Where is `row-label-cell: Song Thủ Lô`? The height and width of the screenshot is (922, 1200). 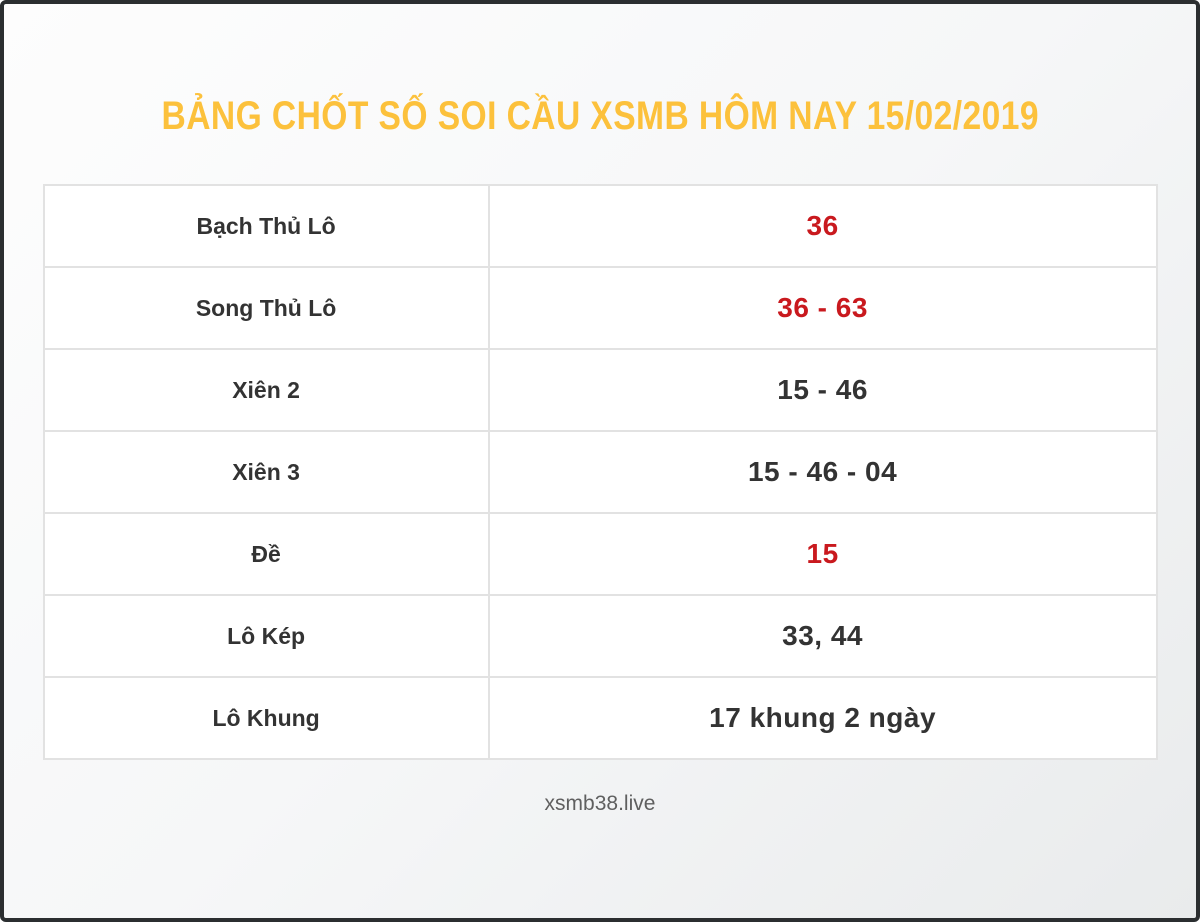 row-label-cell: Song Thủ Lô is located at coordinates (266, 308).